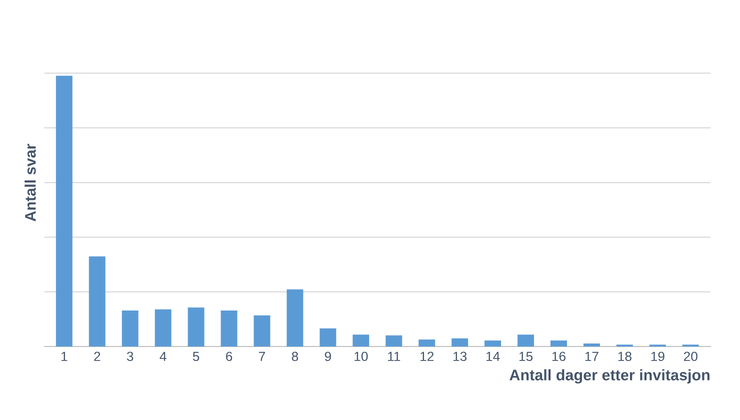  I want to click on x-tick-label: 20, so click(691, 357).